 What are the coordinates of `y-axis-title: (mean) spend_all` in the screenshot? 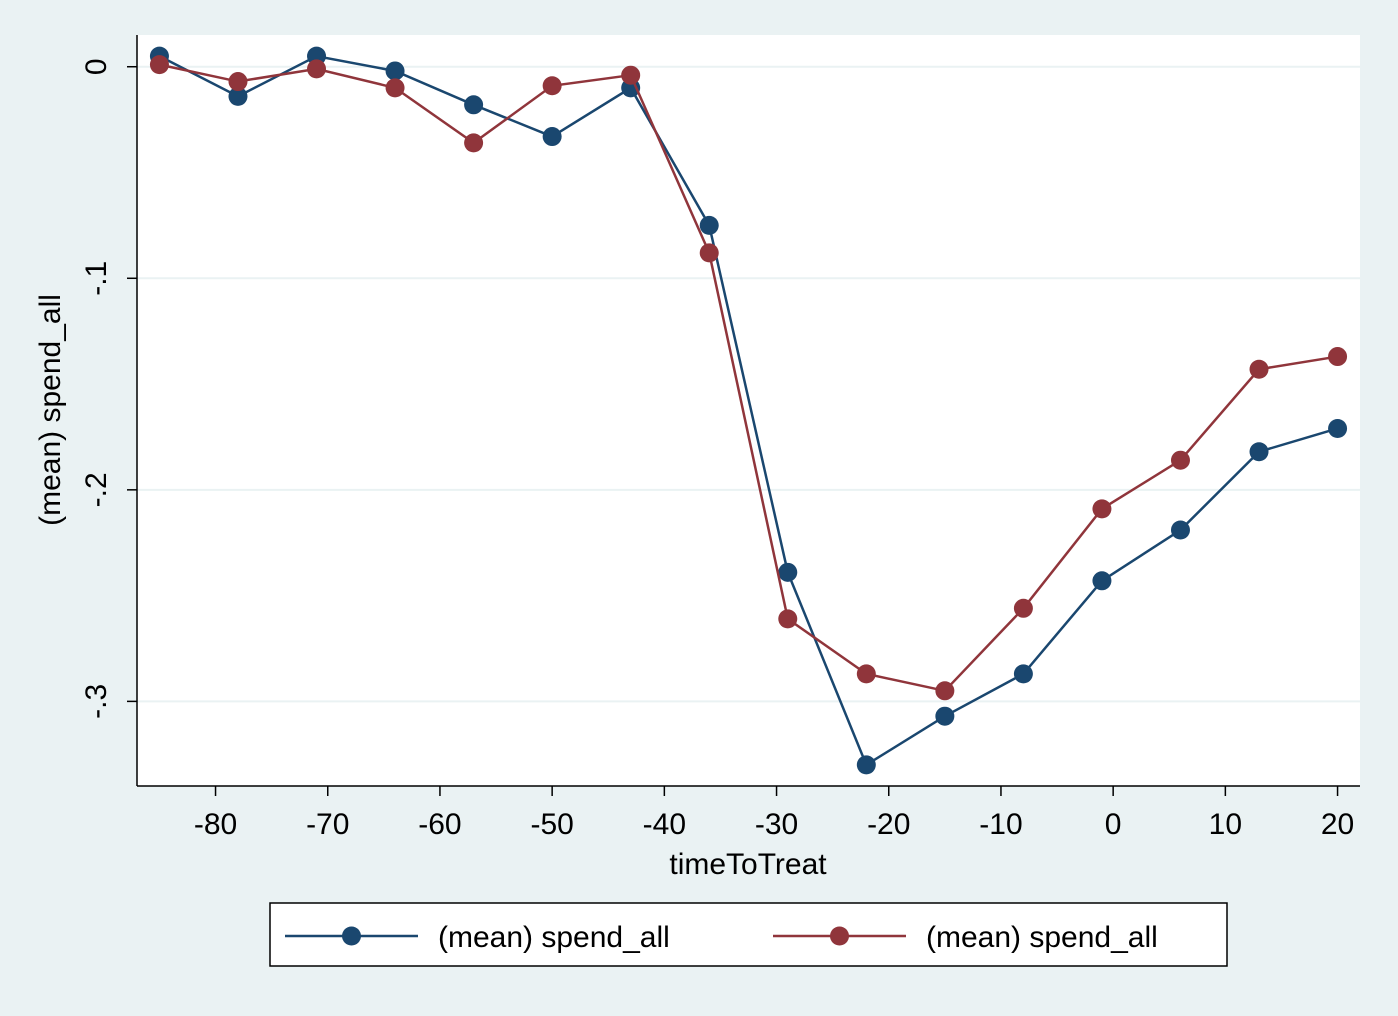 It's located at (50, 410).